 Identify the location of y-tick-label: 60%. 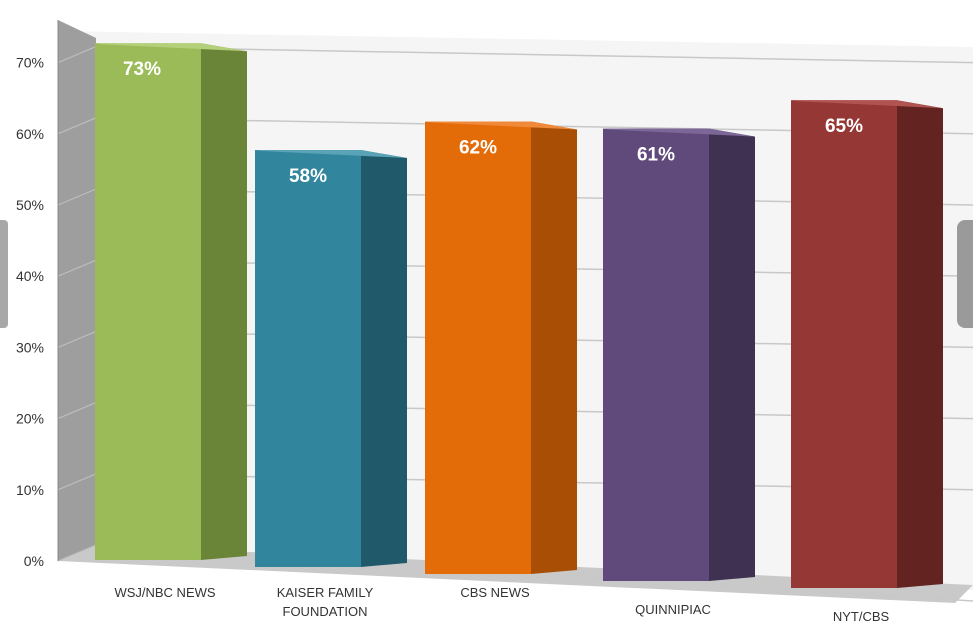
(30, 134).